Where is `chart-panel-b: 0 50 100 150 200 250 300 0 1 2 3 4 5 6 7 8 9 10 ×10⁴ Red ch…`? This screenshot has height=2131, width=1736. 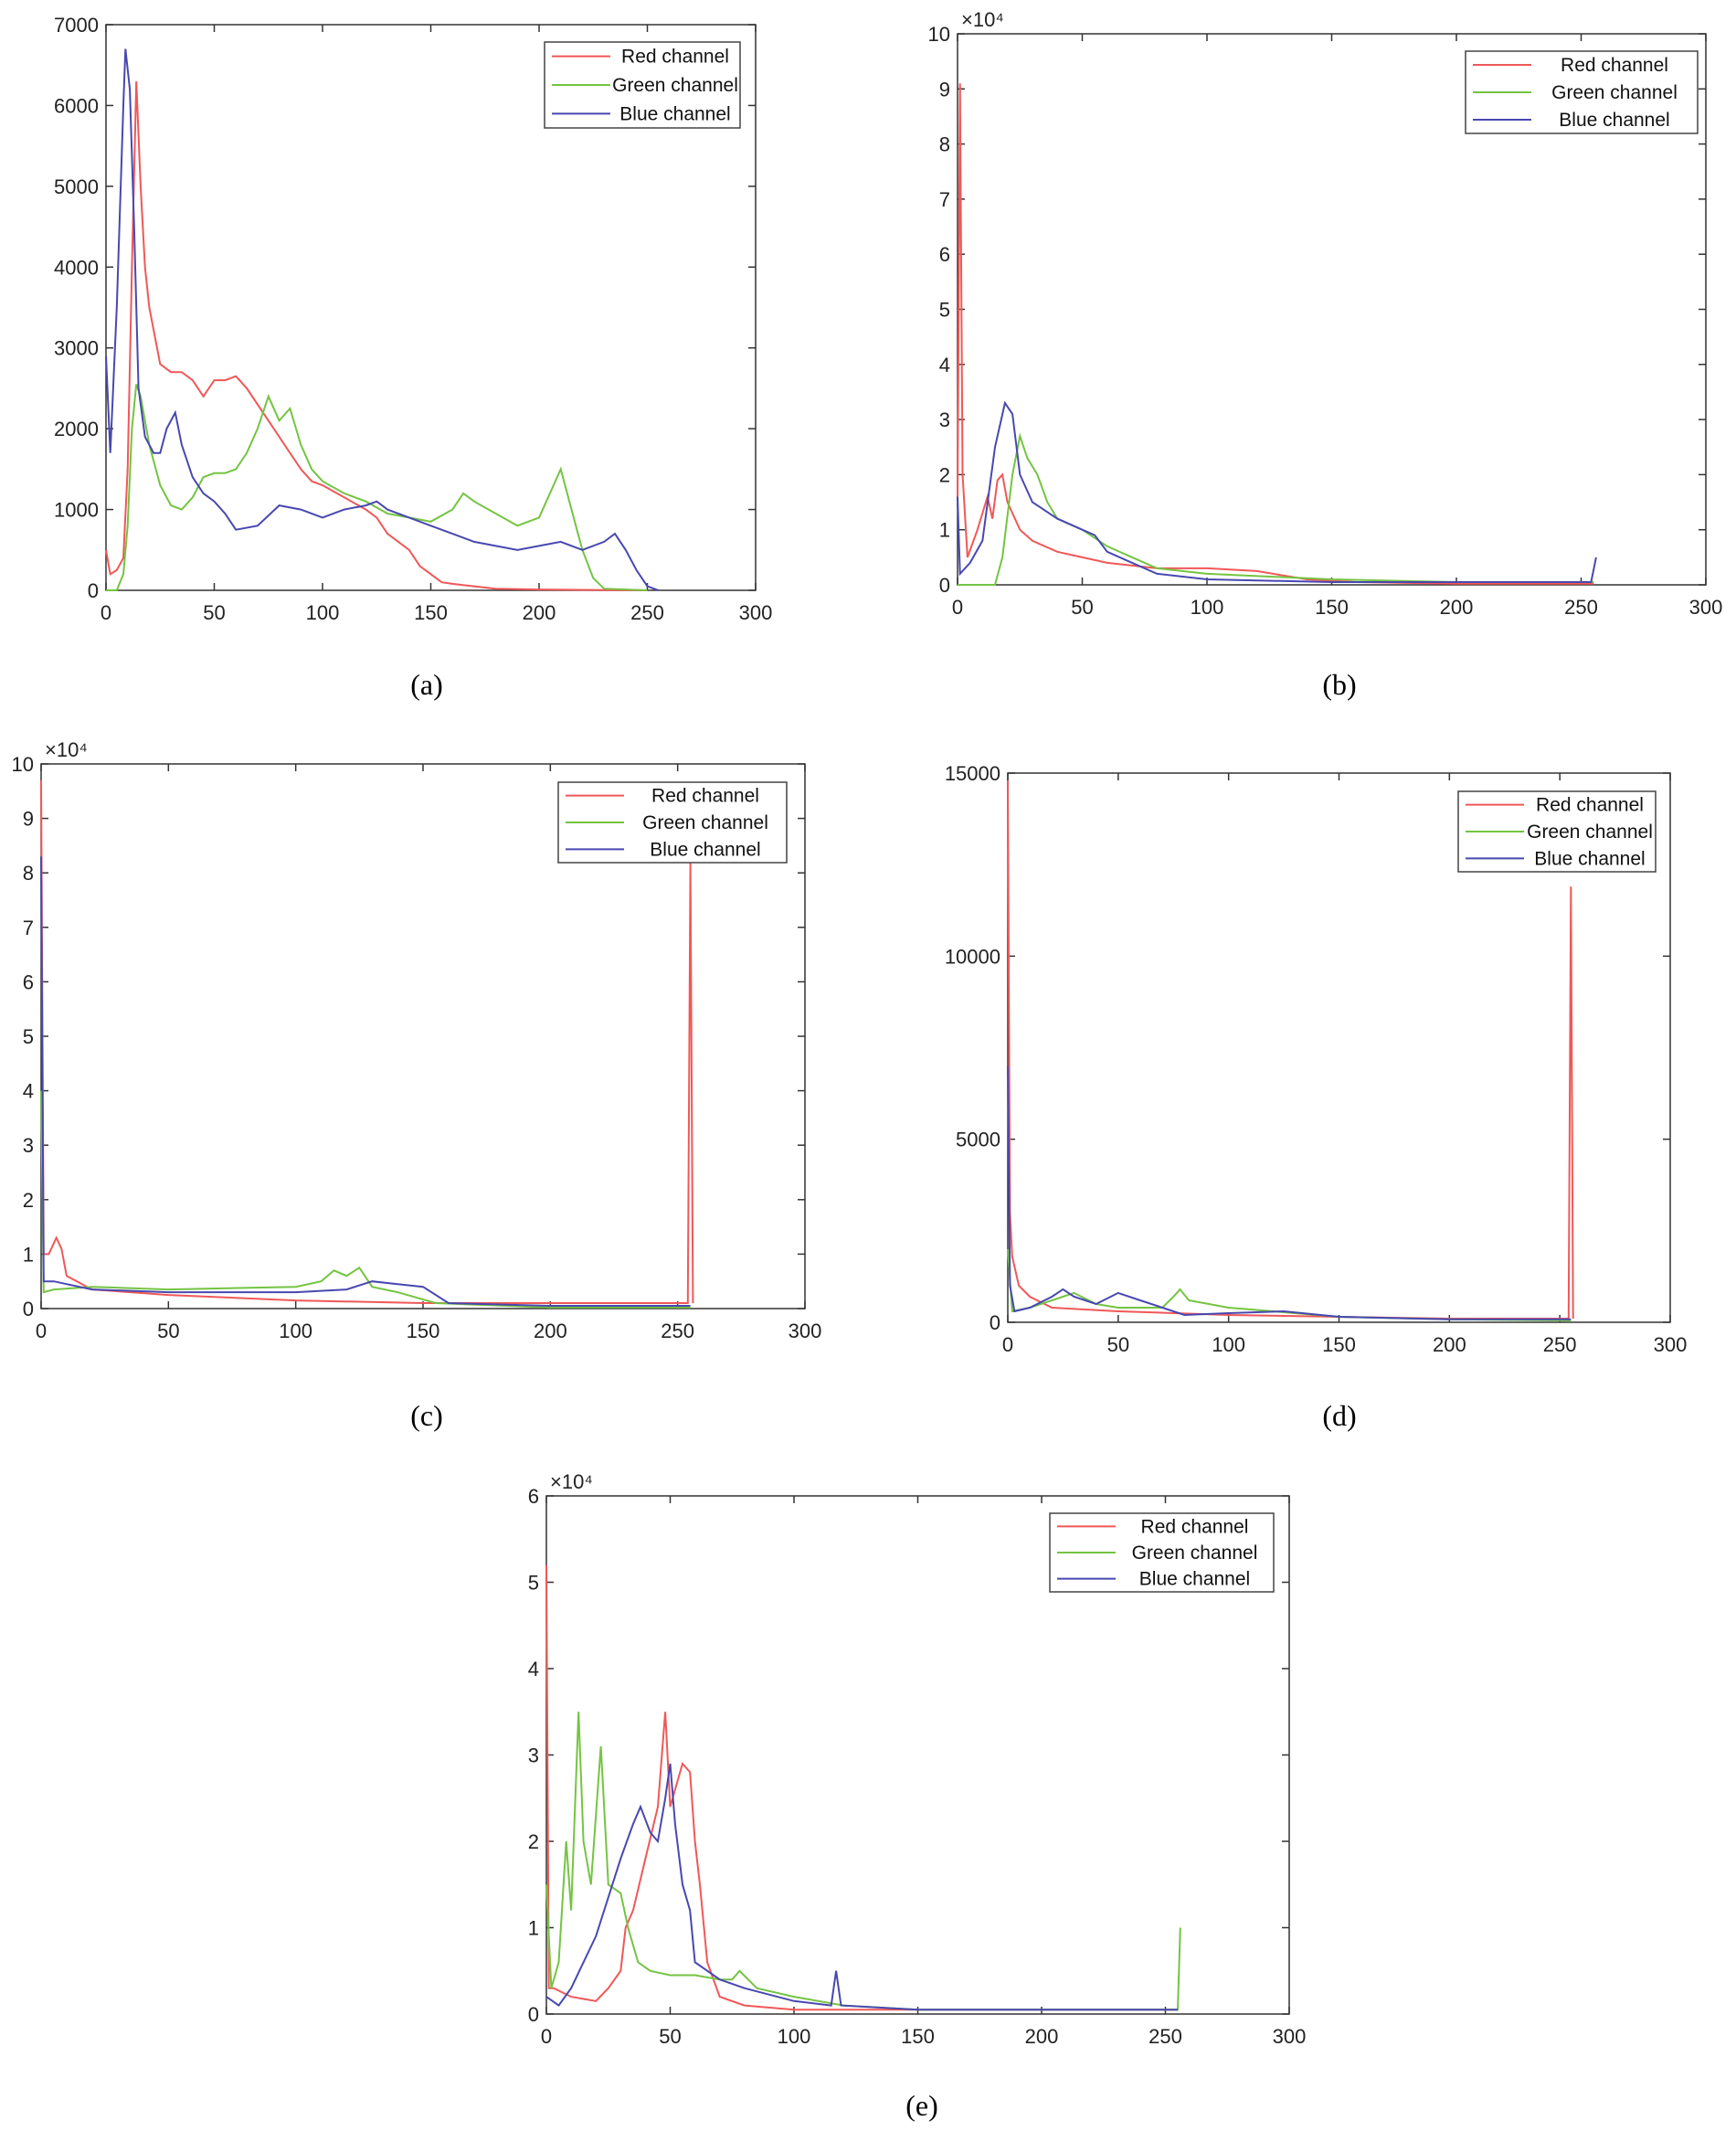
chart-panel-b: 0 50 100 150 200 250 300 0 1 2 3 4 5 6 7 8 9 10 ×10⁴ Red ch… is located at coordinates (1325, 354).